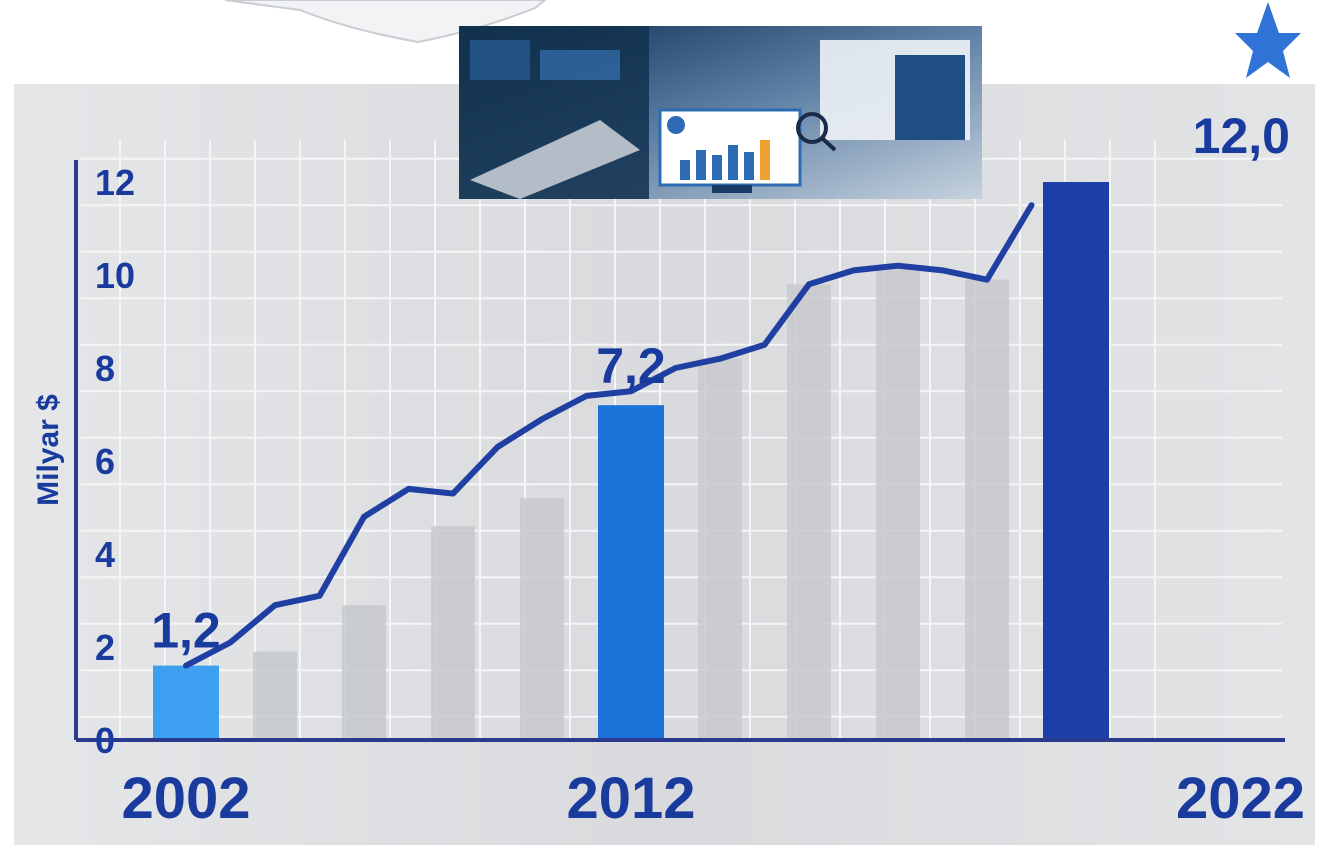 The image size is (1329, 845). What do you see at coordinates (631, 572) in the screenshot?
I see `bar-2012` at bounding box center [631, 572].